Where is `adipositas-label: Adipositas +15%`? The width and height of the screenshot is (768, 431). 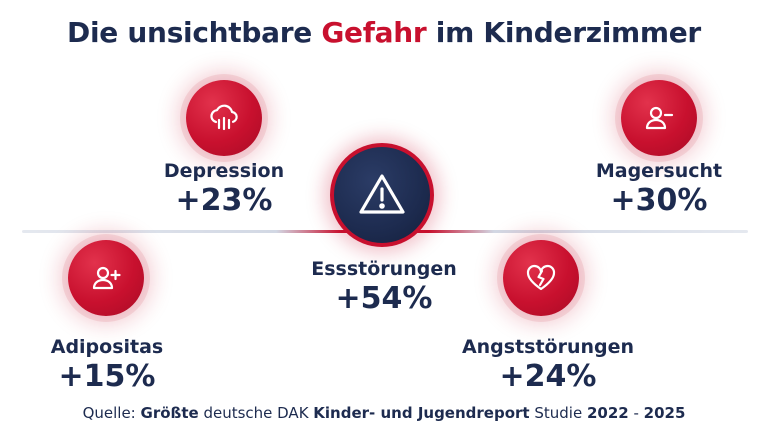 adipositas-label: Adipositas +15% is located at coordinates (107, 365).